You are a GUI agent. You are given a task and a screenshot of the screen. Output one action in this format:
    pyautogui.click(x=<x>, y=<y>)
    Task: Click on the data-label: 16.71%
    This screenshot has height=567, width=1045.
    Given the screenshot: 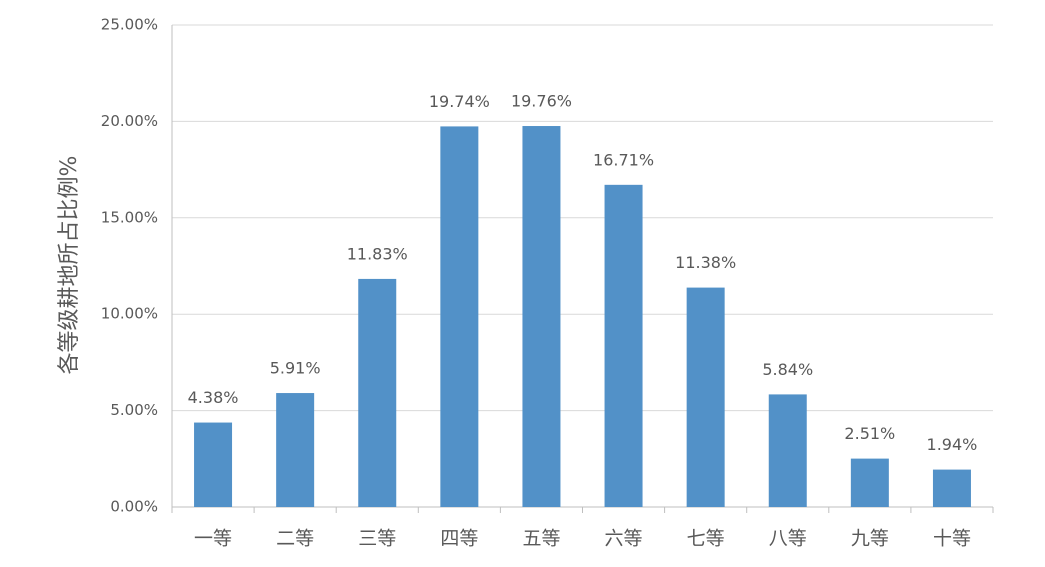 What is the action you would take?
    pyautogui.click(x=623, y=159)
    